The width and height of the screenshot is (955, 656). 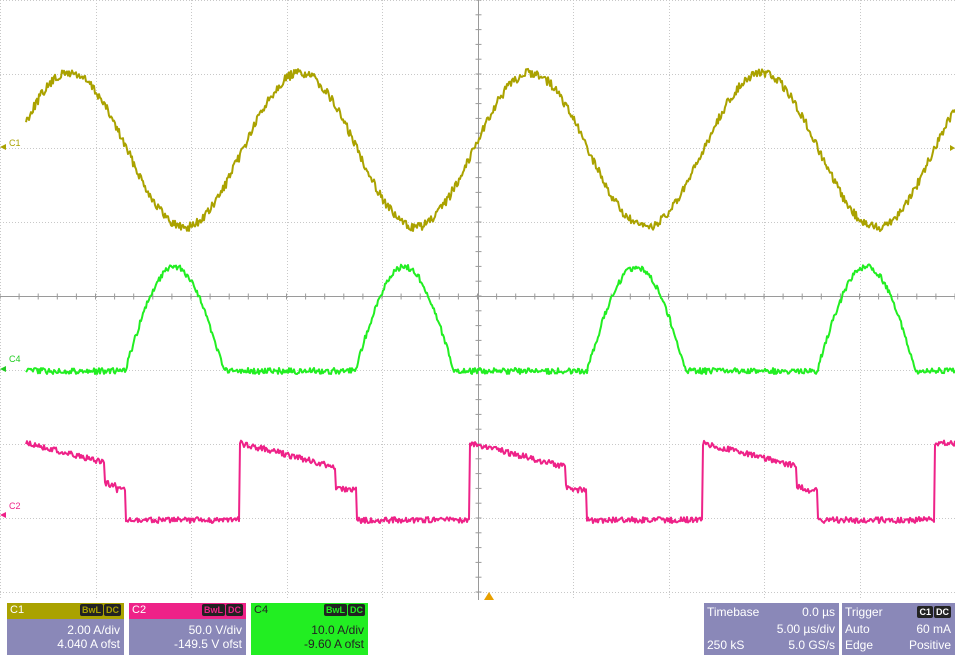 What do you see at coordinates (733, 612) in the screenshot?
I see `timebase-label: Timebase` at bounding box center [733, 612].